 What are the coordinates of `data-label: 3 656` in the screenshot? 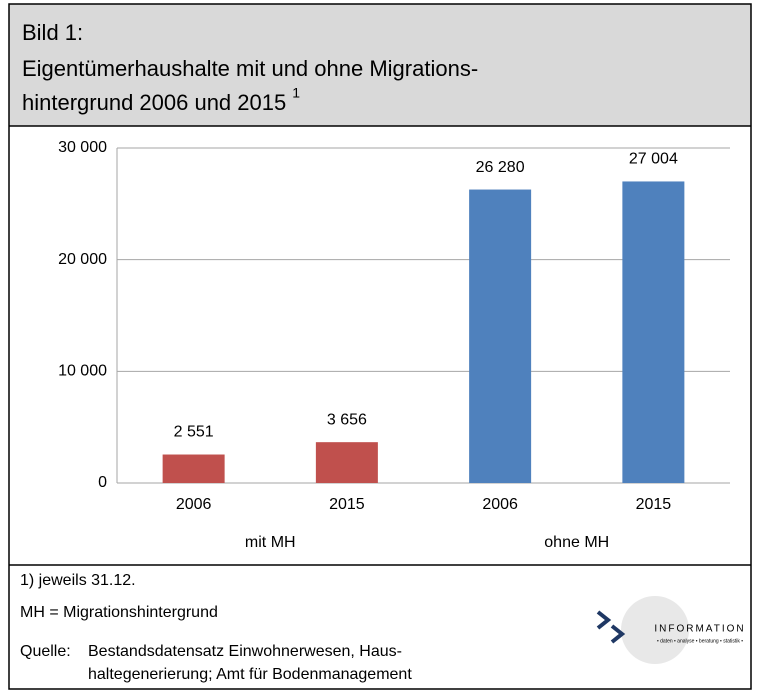 It's located at (347, 419).